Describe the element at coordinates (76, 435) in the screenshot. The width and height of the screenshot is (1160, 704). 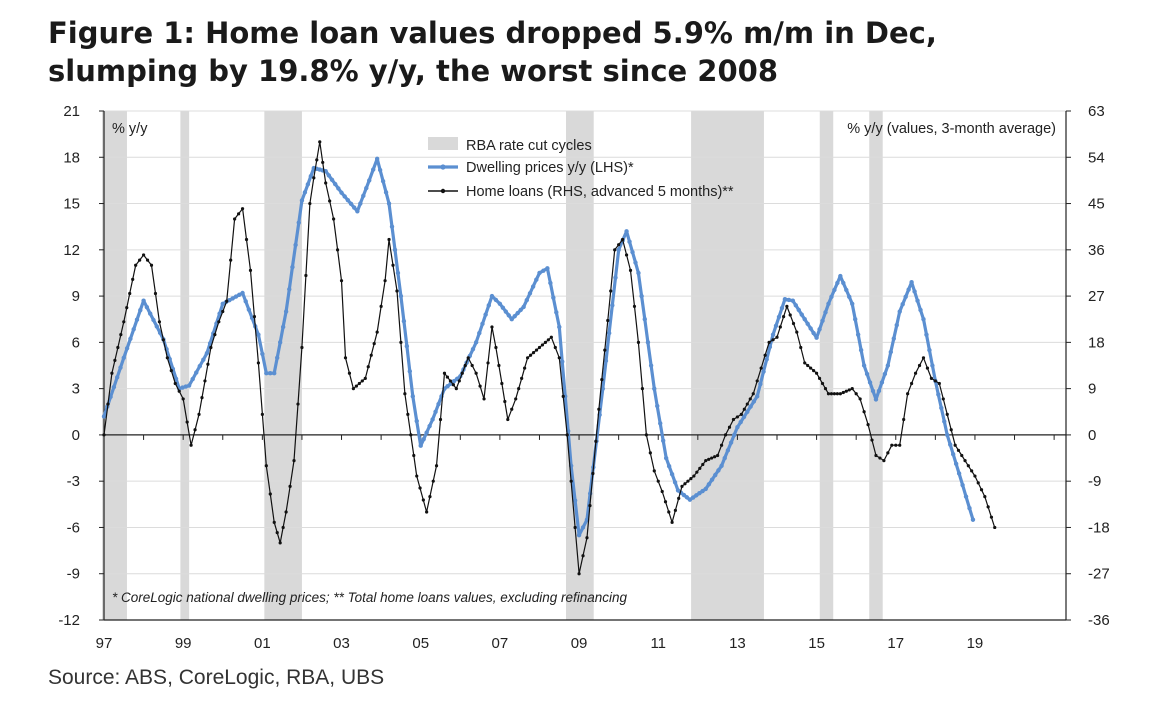
I see `left-tick-label: 0` at that location.